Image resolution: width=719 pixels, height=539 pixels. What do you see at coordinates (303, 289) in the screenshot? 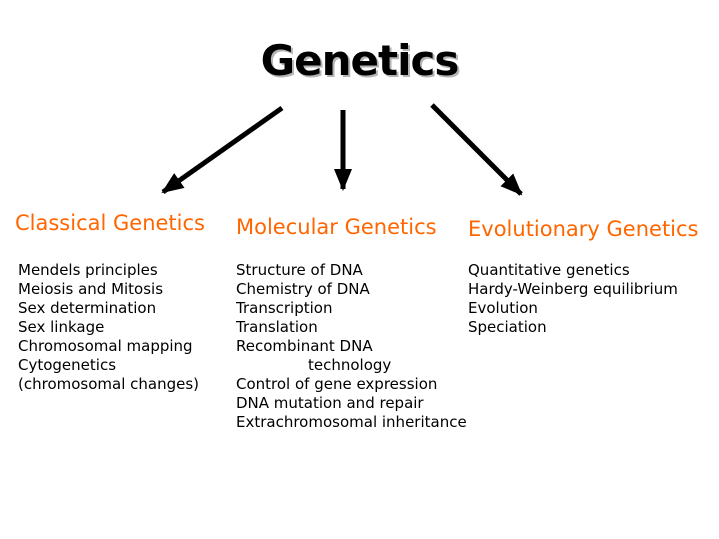
I see `list-item: Chemistry of DNA` at bounding box center [303, 289].